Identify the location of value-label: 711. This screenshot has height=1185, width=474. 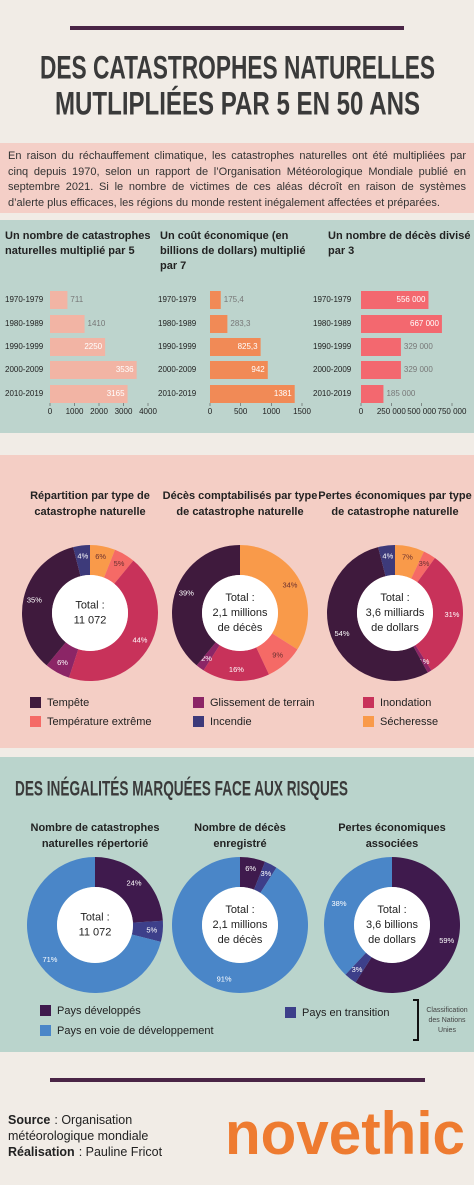
(76, 299).